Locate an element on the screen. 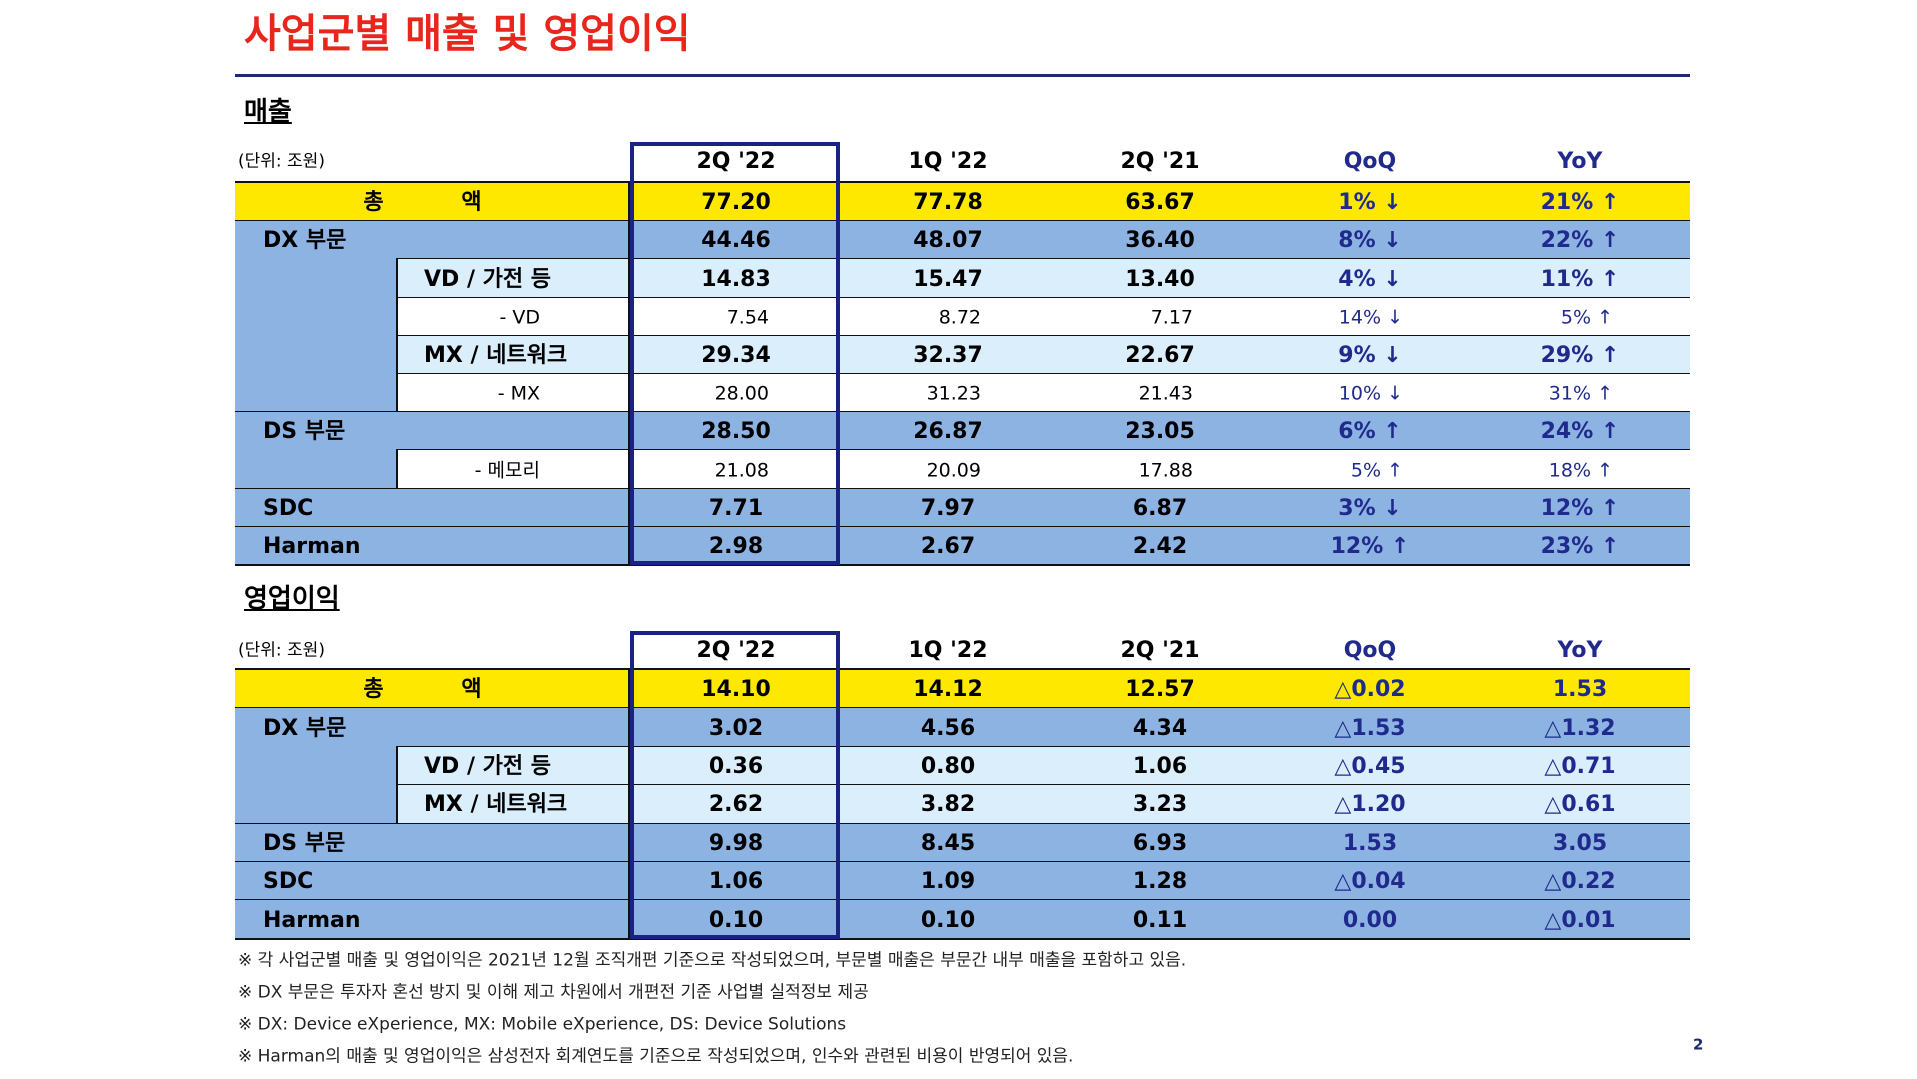 The image size is (1917, 1079). cell-value: 6.87 is located at coordinates (1160, 508).